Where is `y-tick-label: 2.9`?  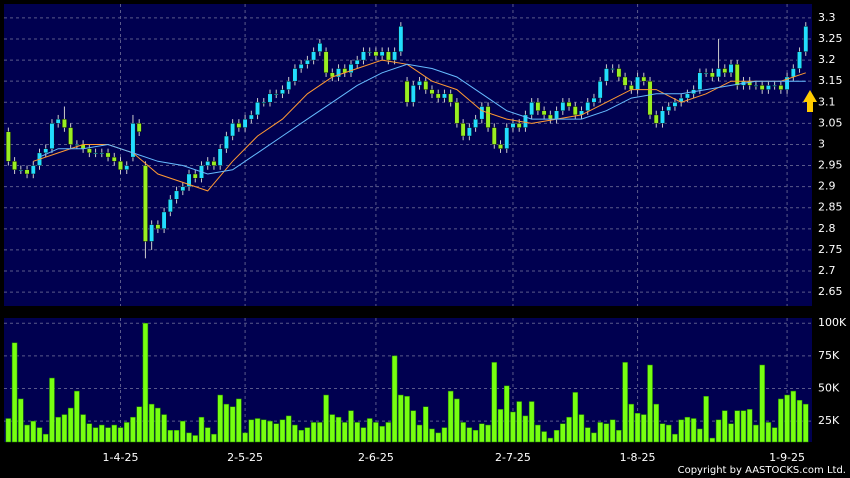
y-tick-label: 2.9 is located at coordinates (827, 186).